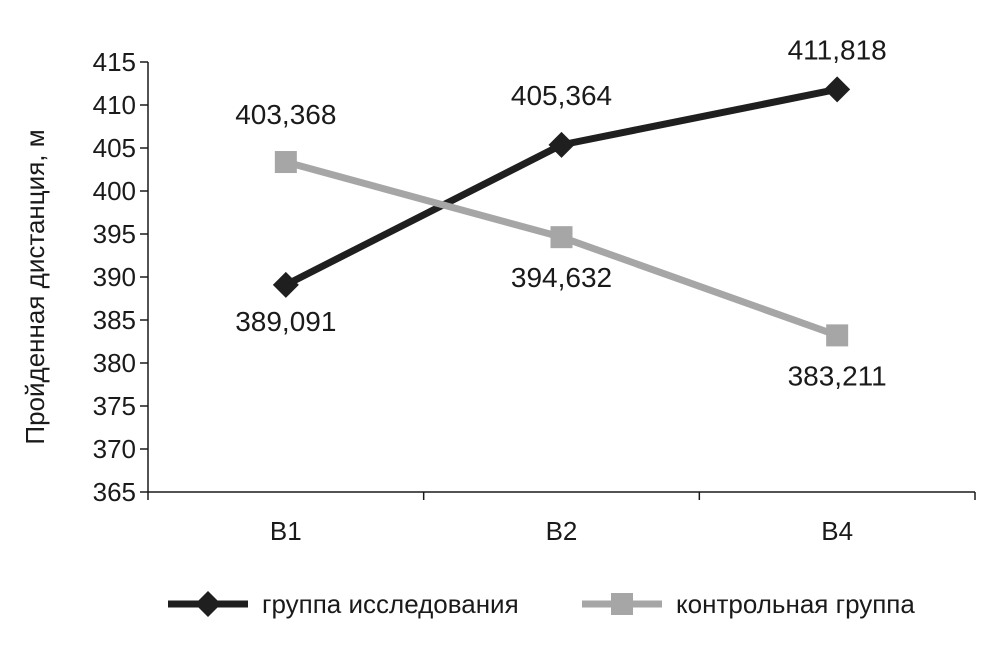 This screenshot has width=996, height=659. What do you see at coordinates (285, 114) in the screenshot?
I see `data-label: 403,368` at bounding box center [285, 114].